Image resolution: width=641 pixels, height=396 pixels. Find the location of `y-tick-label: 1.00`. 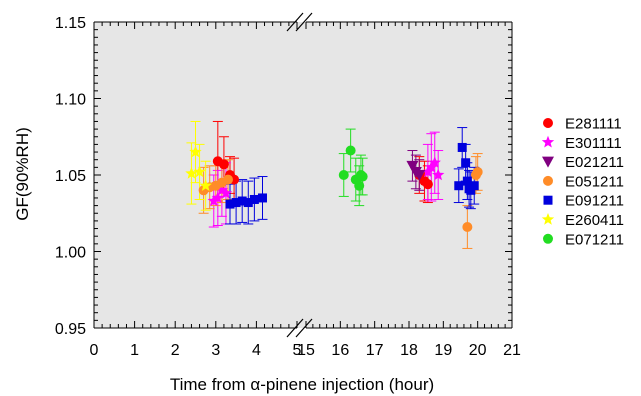

y-tick-label: 1.00 is located at coordinates (70, 253).